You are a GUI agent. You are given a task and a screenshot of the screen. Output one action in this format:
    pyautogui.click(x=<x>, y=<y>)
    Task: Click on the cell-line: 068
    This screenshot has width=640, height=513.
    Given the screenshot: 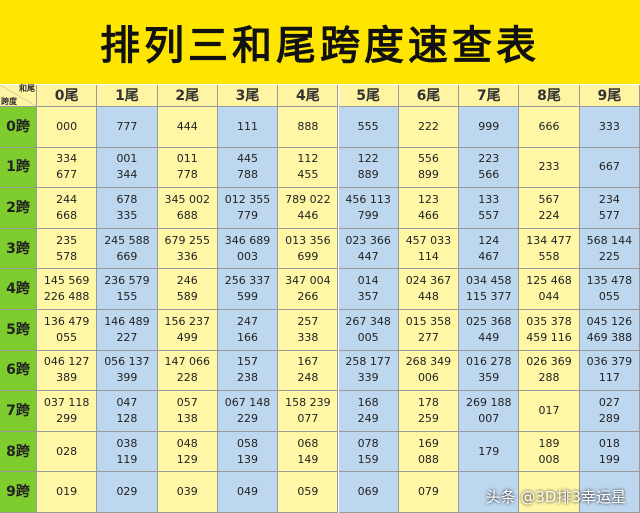 What is the action you would take?
    pyautogui.click(x=308, y=443)
    